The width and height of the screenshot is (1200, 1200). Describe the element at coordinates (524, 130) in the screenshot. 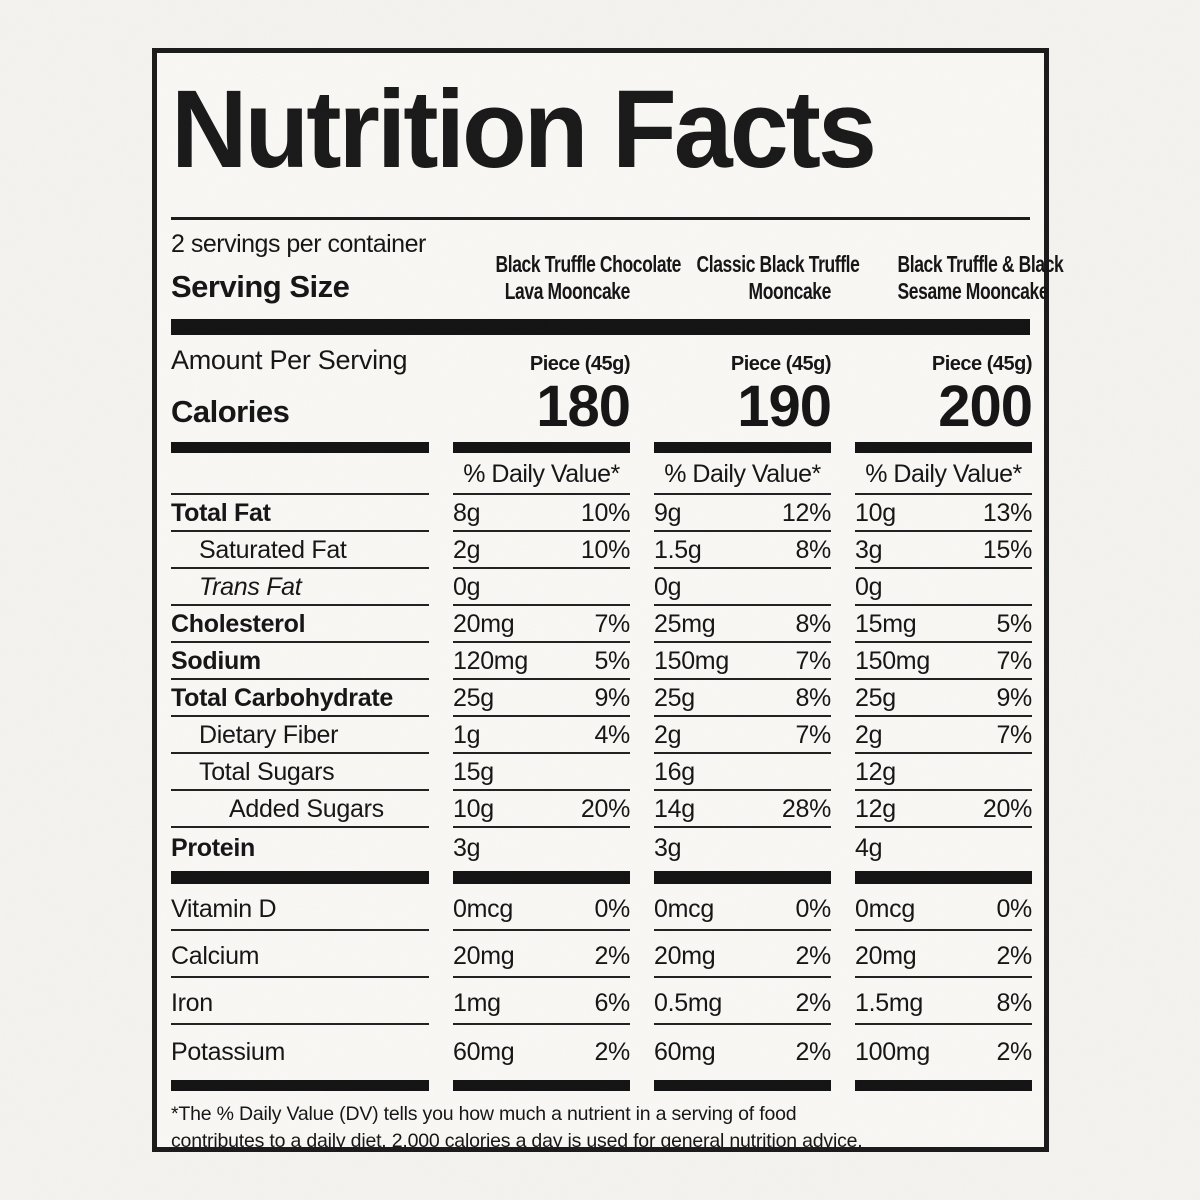

I see `page-title: Nutrition Facts` at that location.